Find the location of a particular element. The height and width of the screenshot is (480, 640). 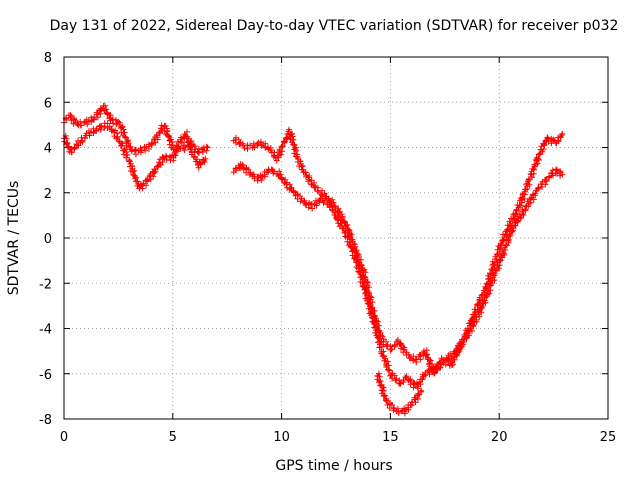

x-tick-label: 25 is located at coordinates (608, 437).